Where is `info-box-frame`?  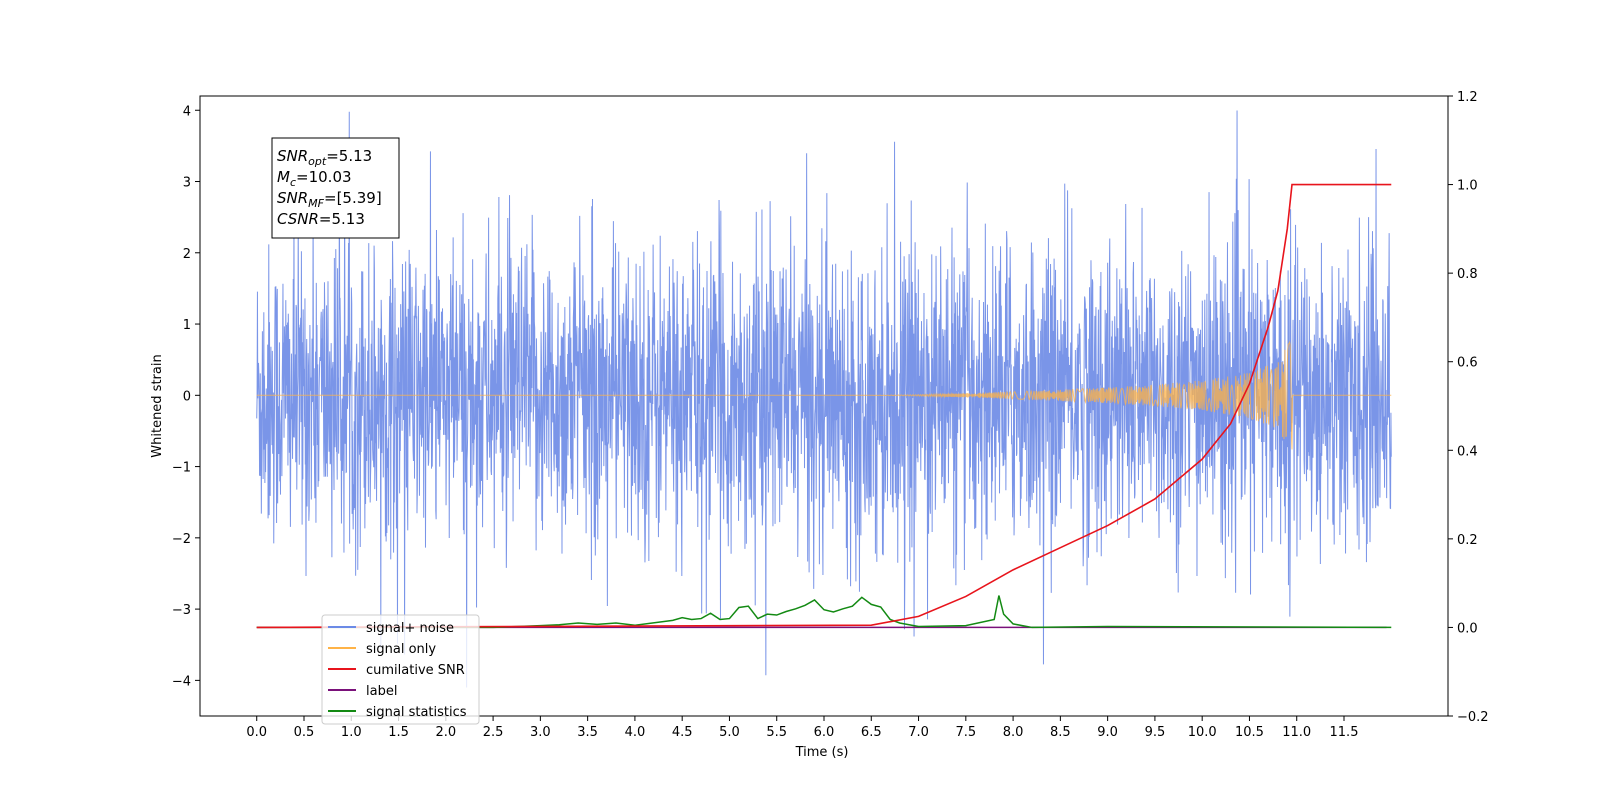 info-box-frame is located at coordinates (335, 188).